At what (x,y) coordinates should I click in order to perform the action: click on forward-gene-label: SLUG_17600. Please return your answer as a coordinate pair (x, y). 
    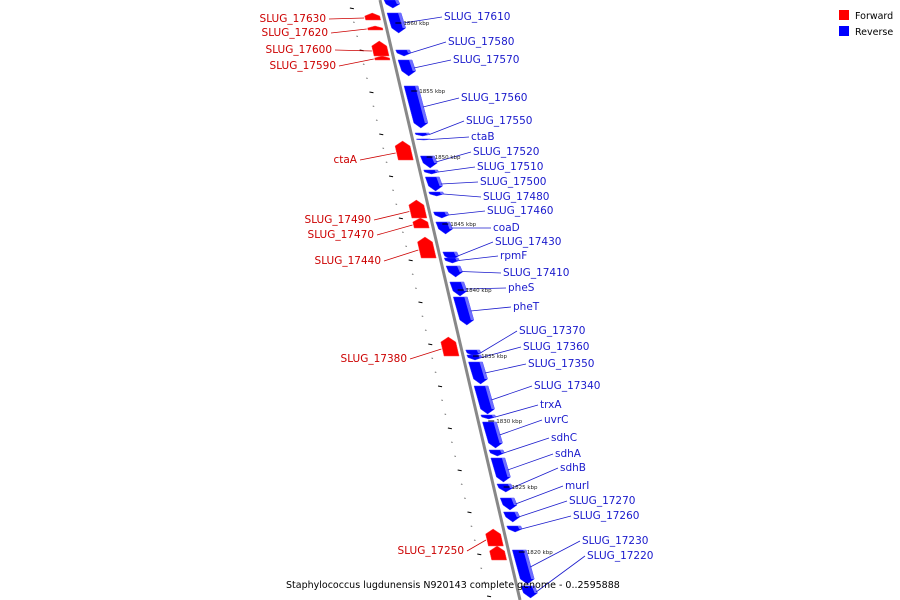
    Looking at the image, I should click on (299, 50).